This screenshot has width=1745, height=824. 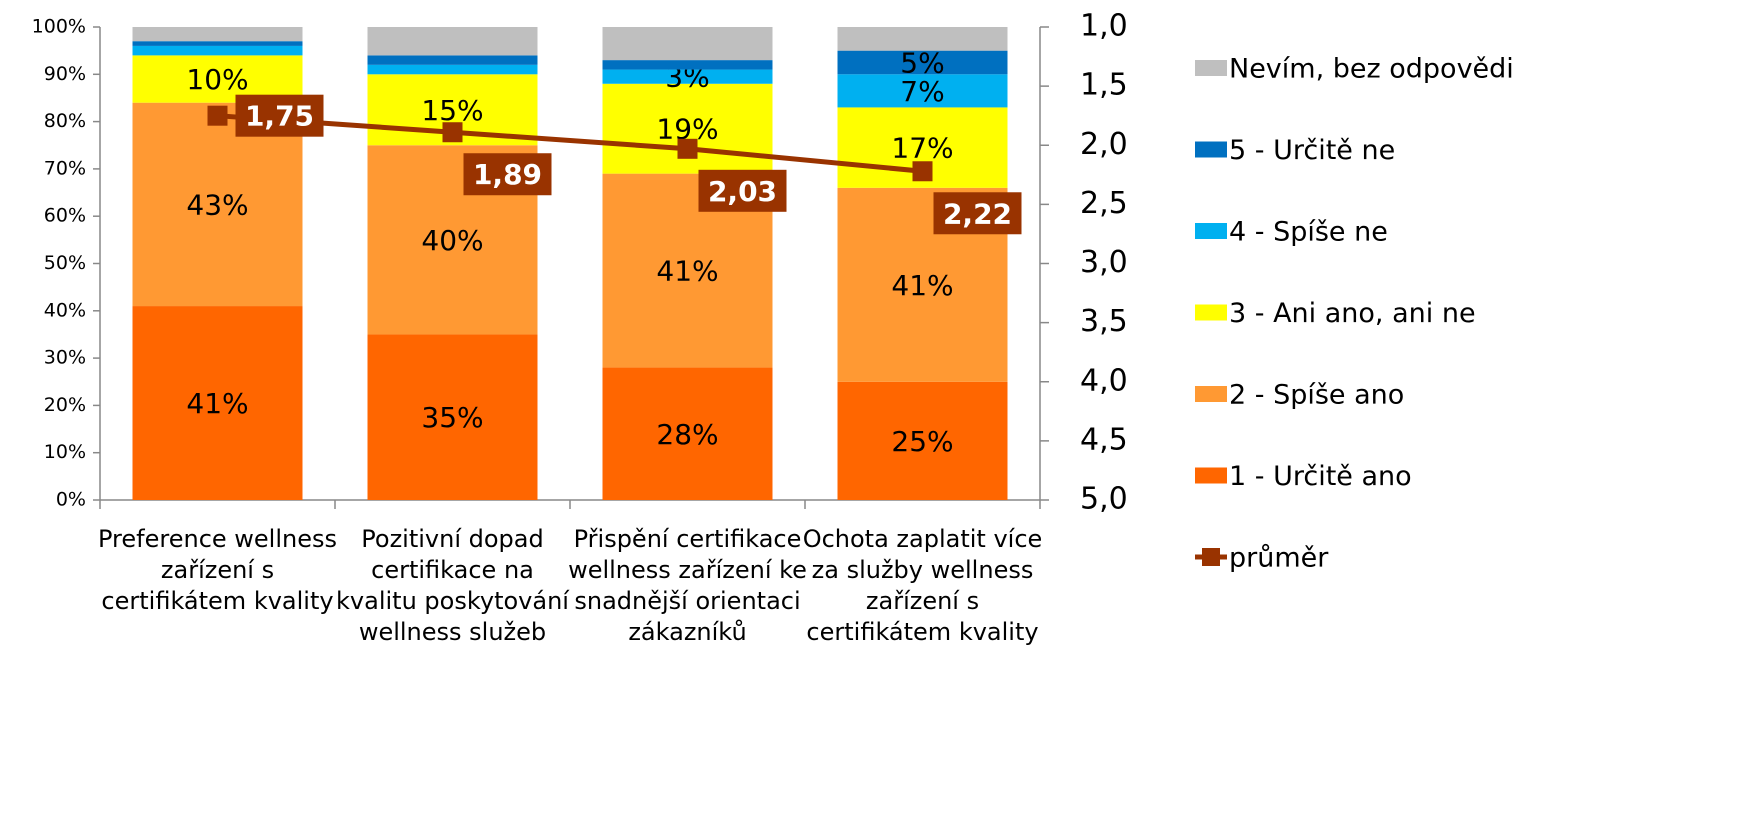 What do you see at coordinates (1211, 557) in the screenshot?
I see `legend-marker` at bounding box center [1211, 557].